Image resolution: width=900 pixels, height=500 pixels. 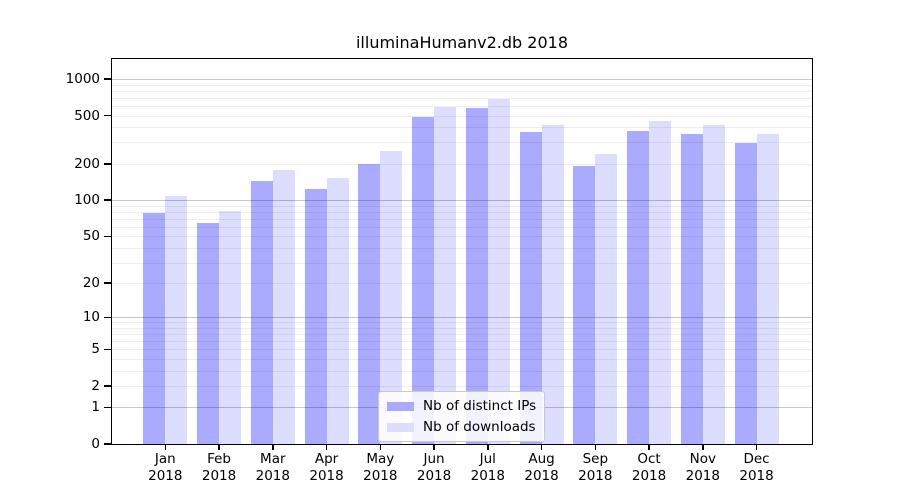 I want to click on bar-downloads-jan, so click(x=176, y=320).